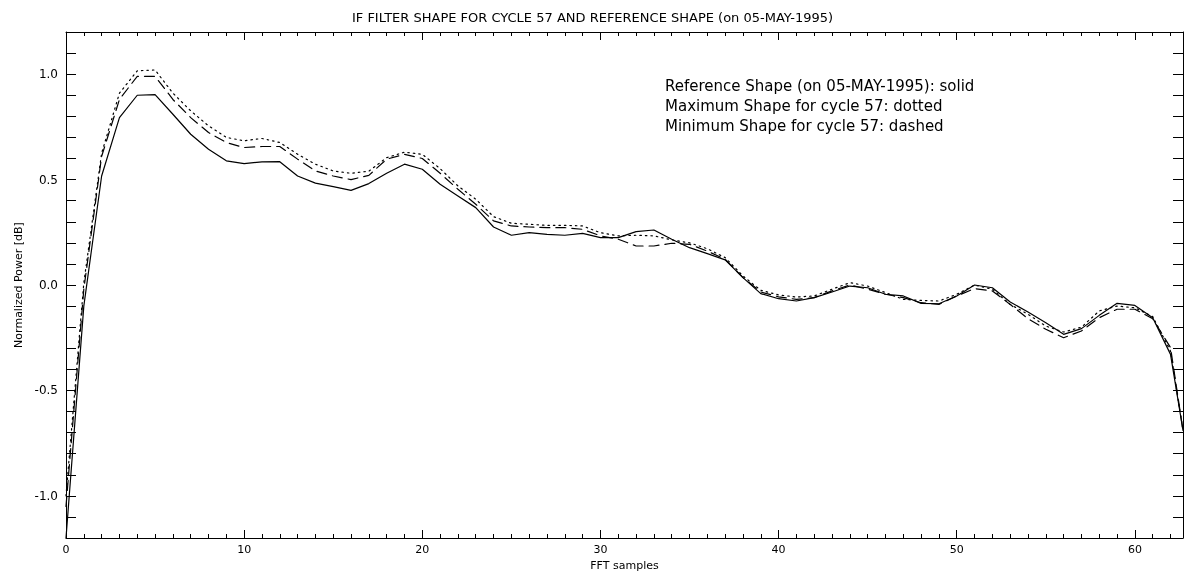  Describe the element at coordinates (48, 179) in the screenshot. I see `y-tick-label: 0.5` at that location.